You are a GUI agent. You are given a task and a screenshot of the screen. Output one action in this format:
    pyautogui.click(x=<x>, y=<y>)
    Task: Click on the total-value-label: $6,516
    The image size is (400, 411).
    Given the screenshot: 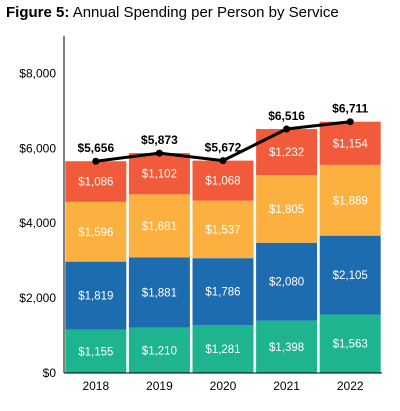 What is the action you would take?
    pyautogui.click(x=286, y=116)
    